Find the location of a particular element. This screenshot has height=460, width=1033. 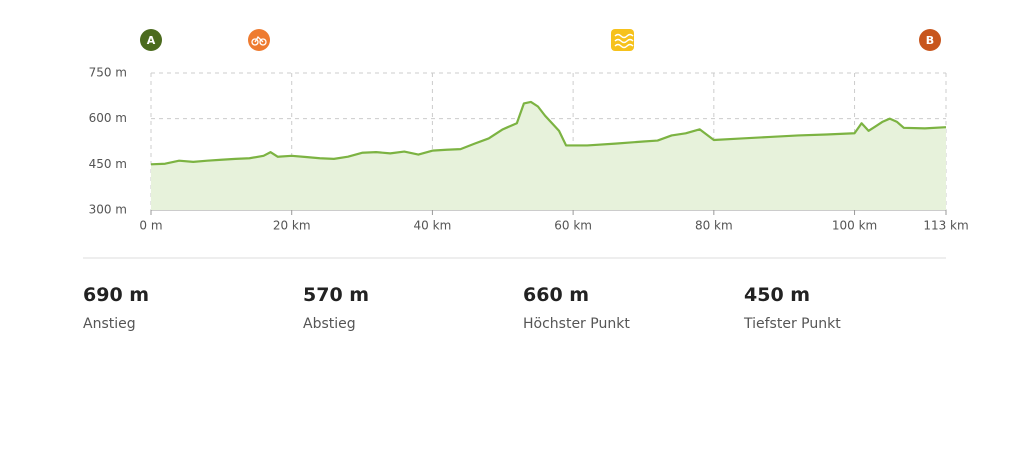

y-tick-label: 450 m is located at coordinates (108, 164).